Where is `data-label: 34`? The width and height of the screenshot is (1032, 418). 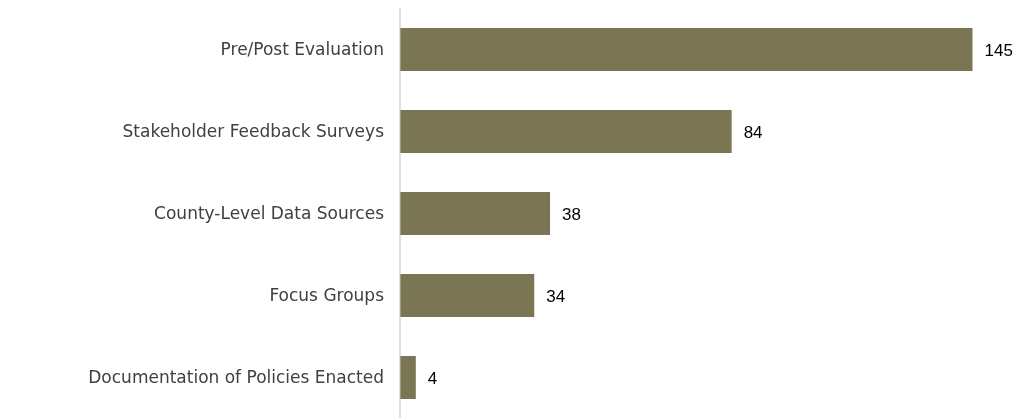
data-label: 34 is located at coordinates (556, 296).